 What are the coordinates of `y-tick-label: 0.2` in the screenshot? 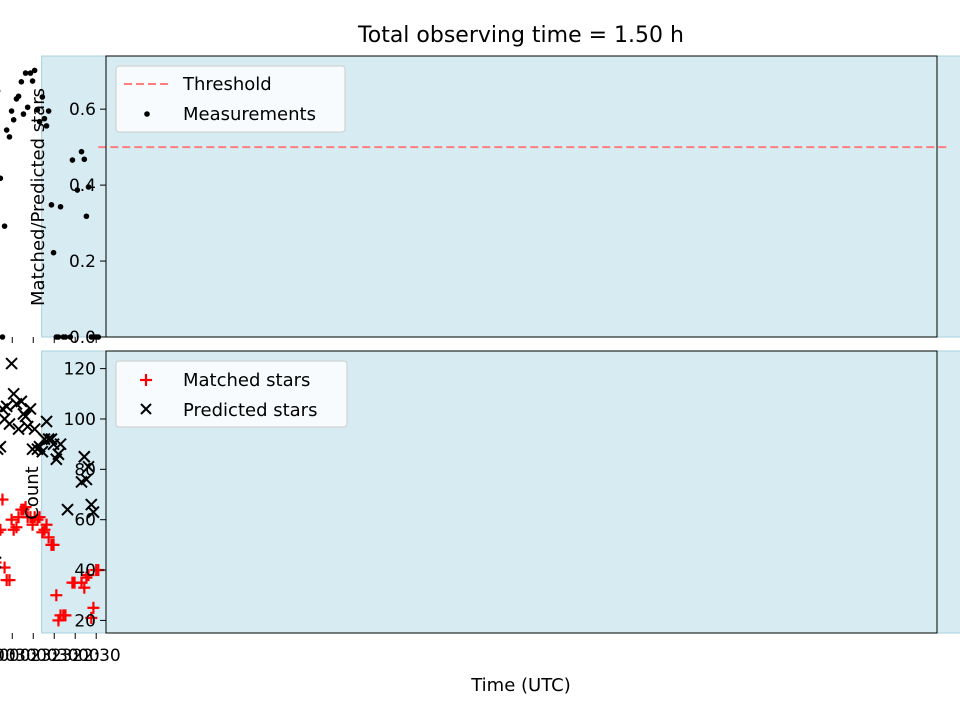 It's located at (82, 262).